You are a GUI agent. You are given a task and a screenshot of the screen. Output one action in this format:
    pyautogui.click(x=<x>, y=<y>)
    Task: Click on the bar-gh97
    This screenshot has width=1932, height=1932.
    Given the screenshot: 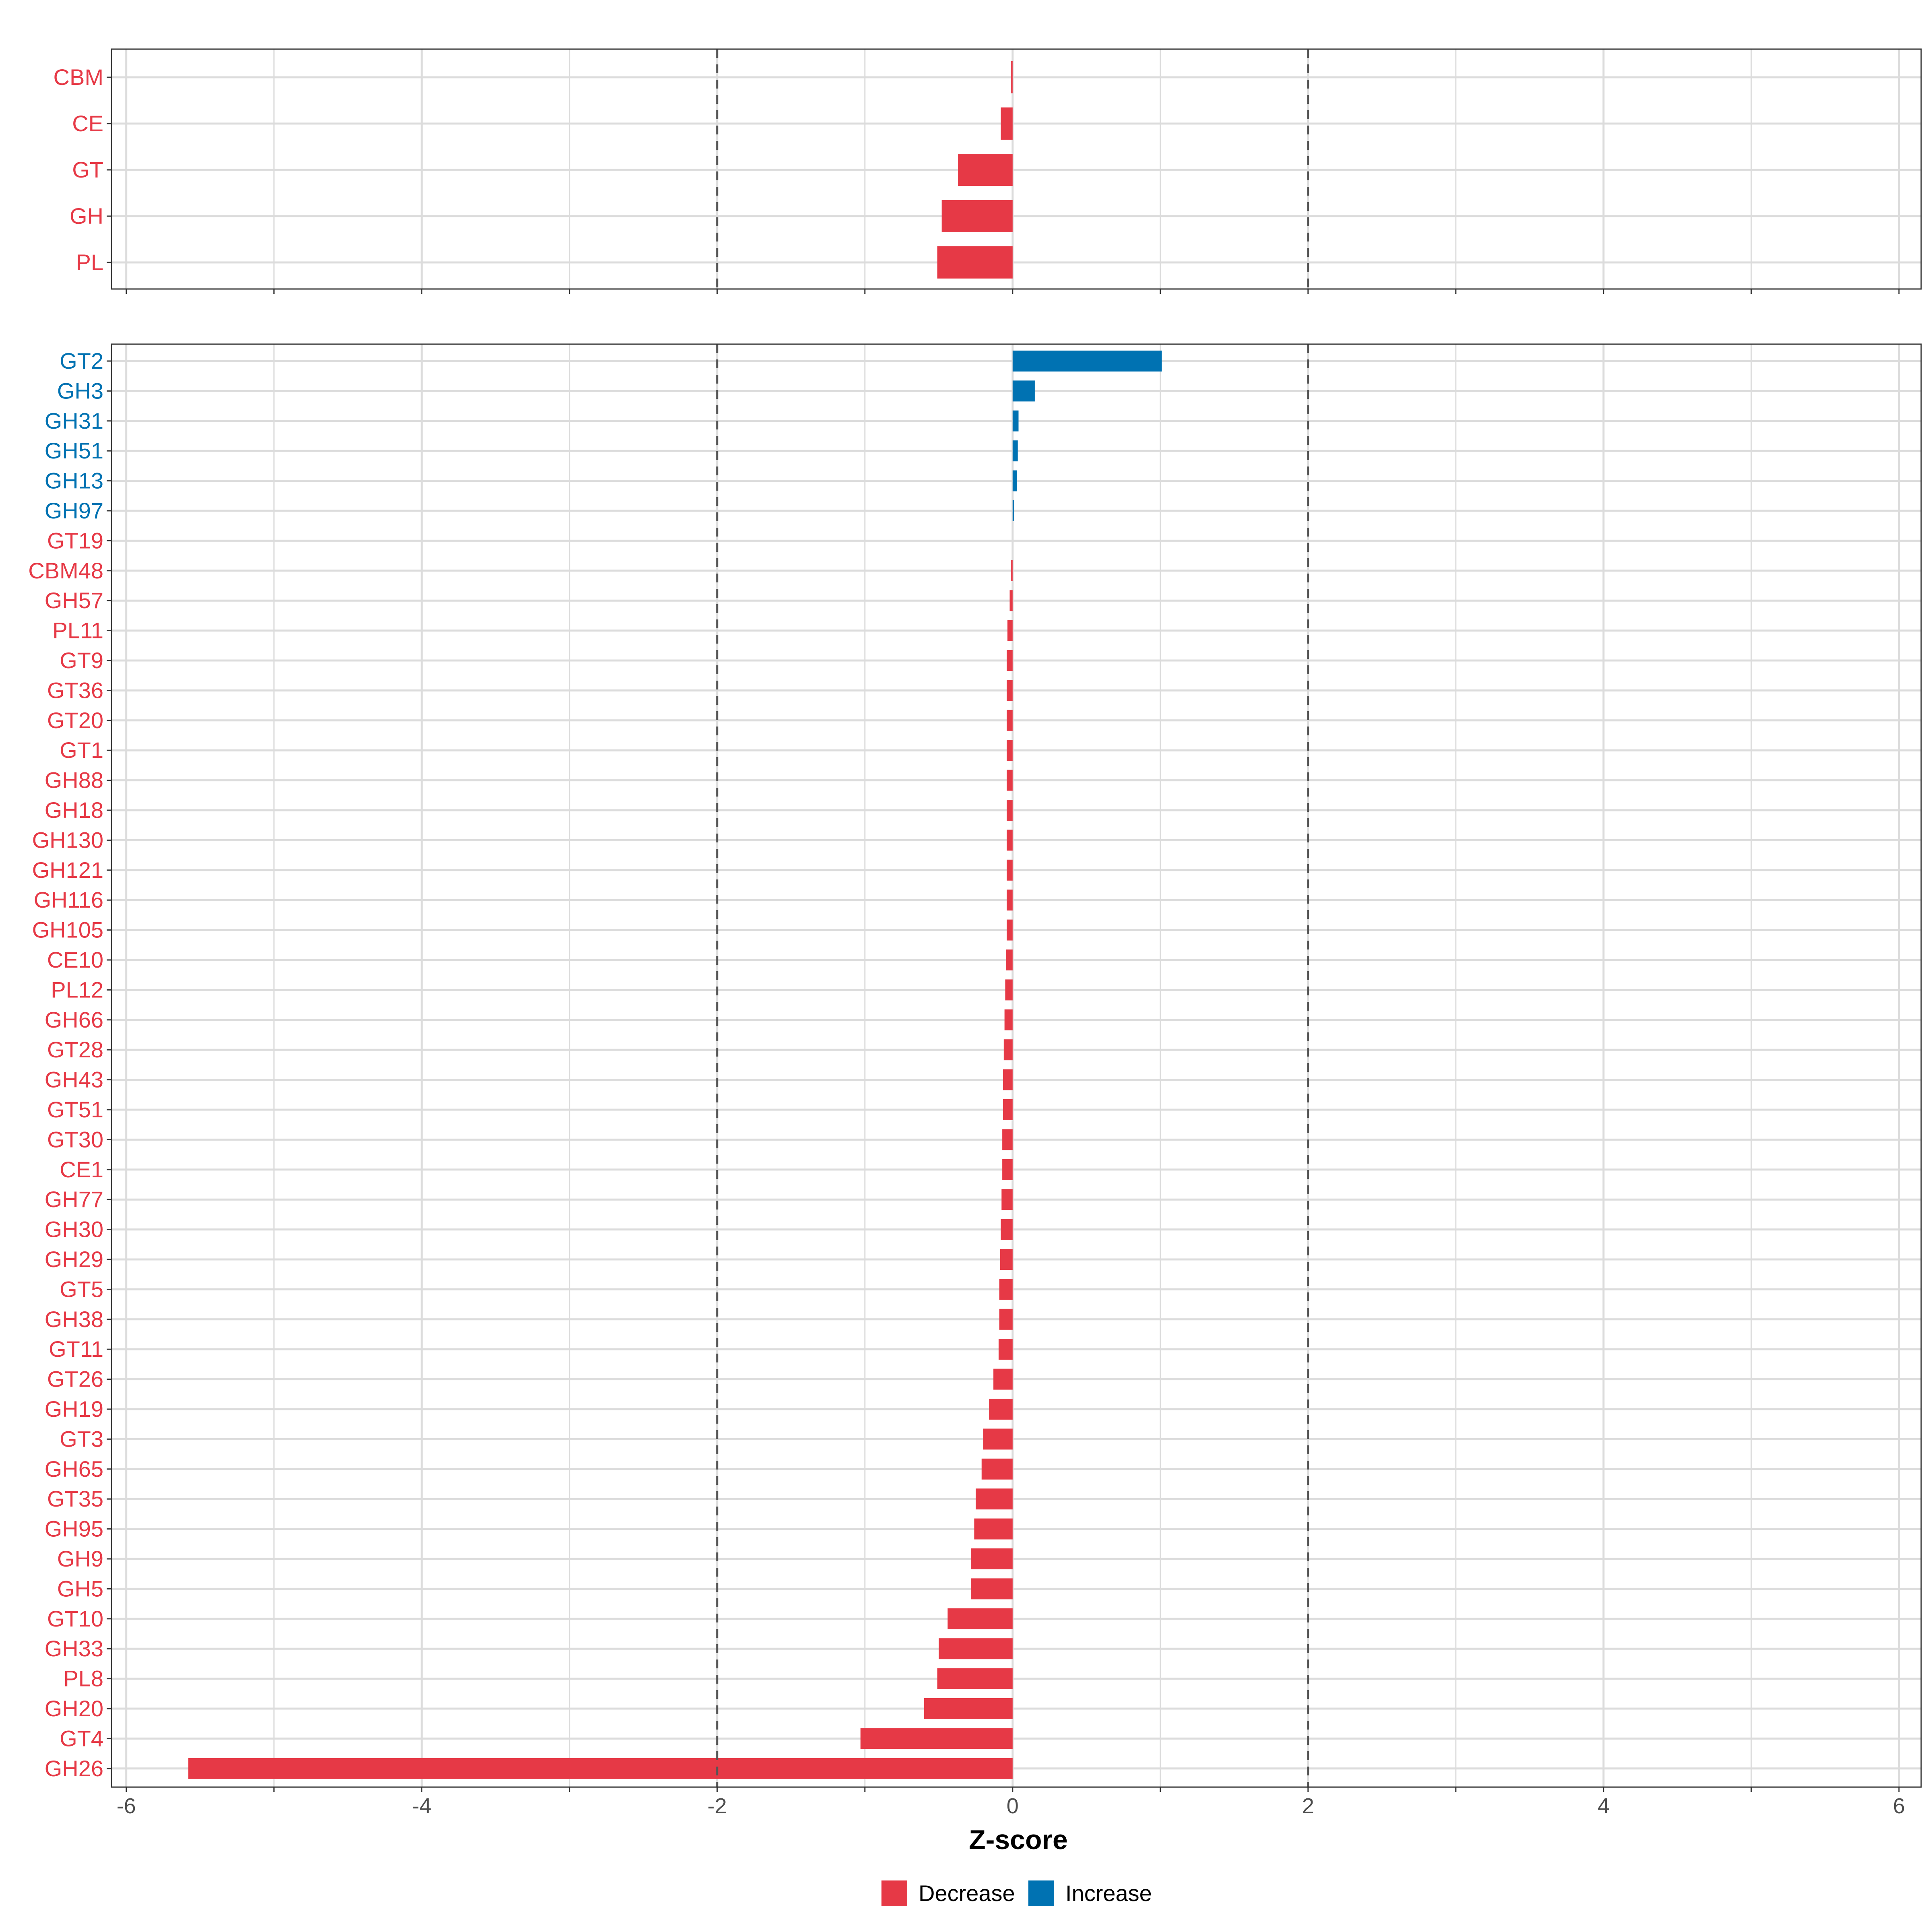 What is the action you would take?
    pyautogui.click(x=1013, y=510)
    